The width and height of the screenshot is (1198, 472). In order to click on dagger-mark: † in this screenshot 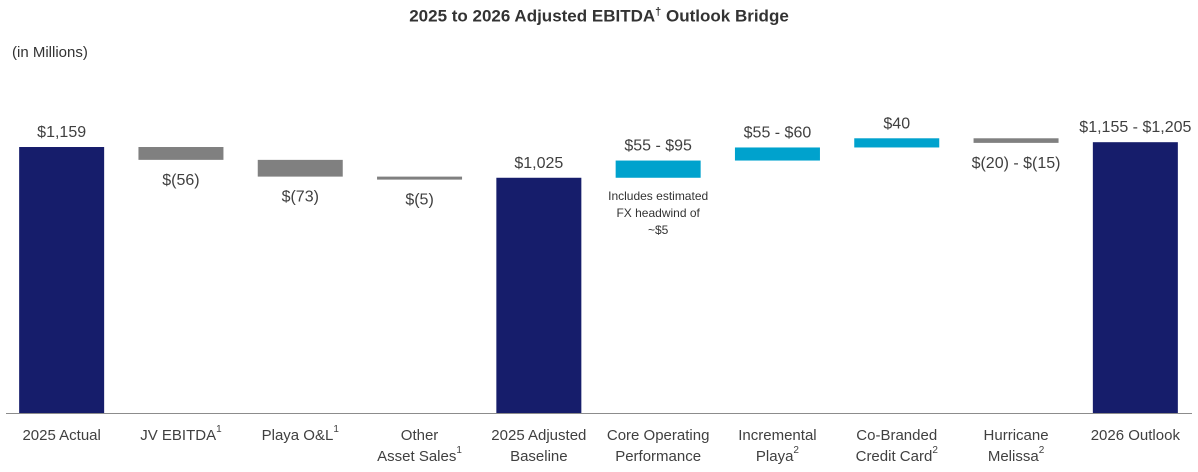, I will do `click(658, 12)`.